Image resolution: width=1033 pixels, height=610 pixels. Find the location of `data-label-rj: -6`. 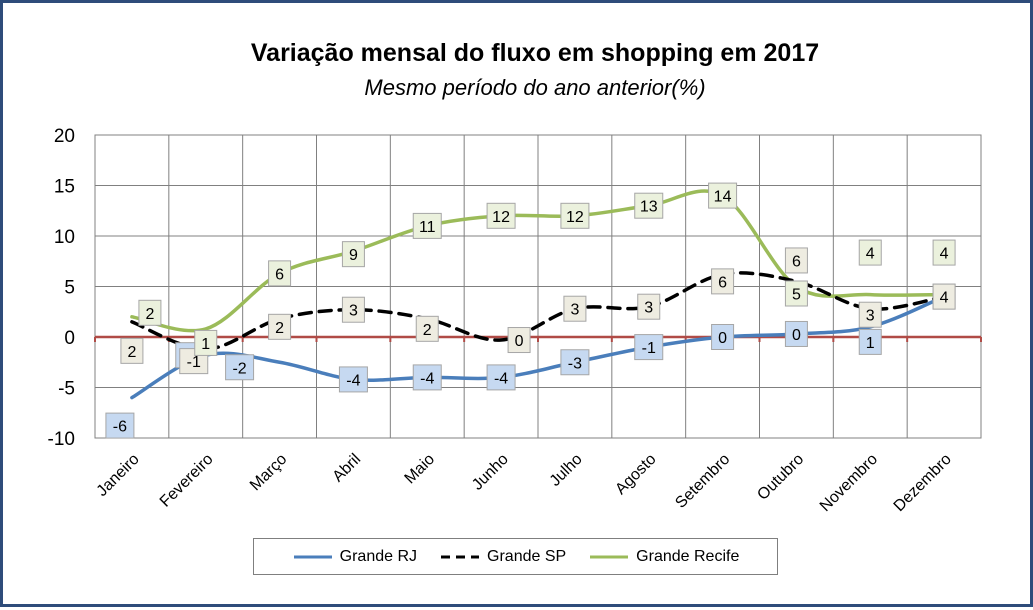

data-label-rj: -6 is located at coordinates (120, 427).